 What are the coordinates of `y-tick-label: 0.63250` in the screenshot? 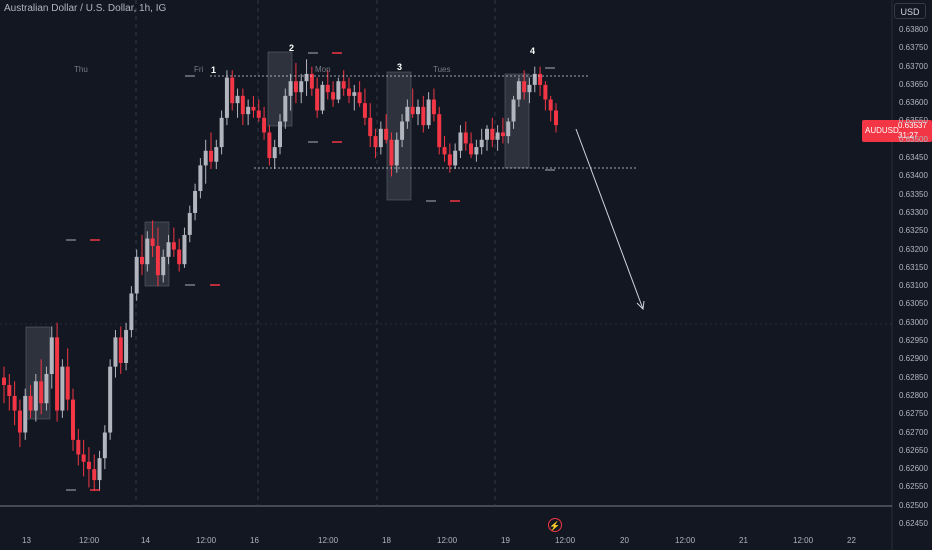 It's located at (913, 231).